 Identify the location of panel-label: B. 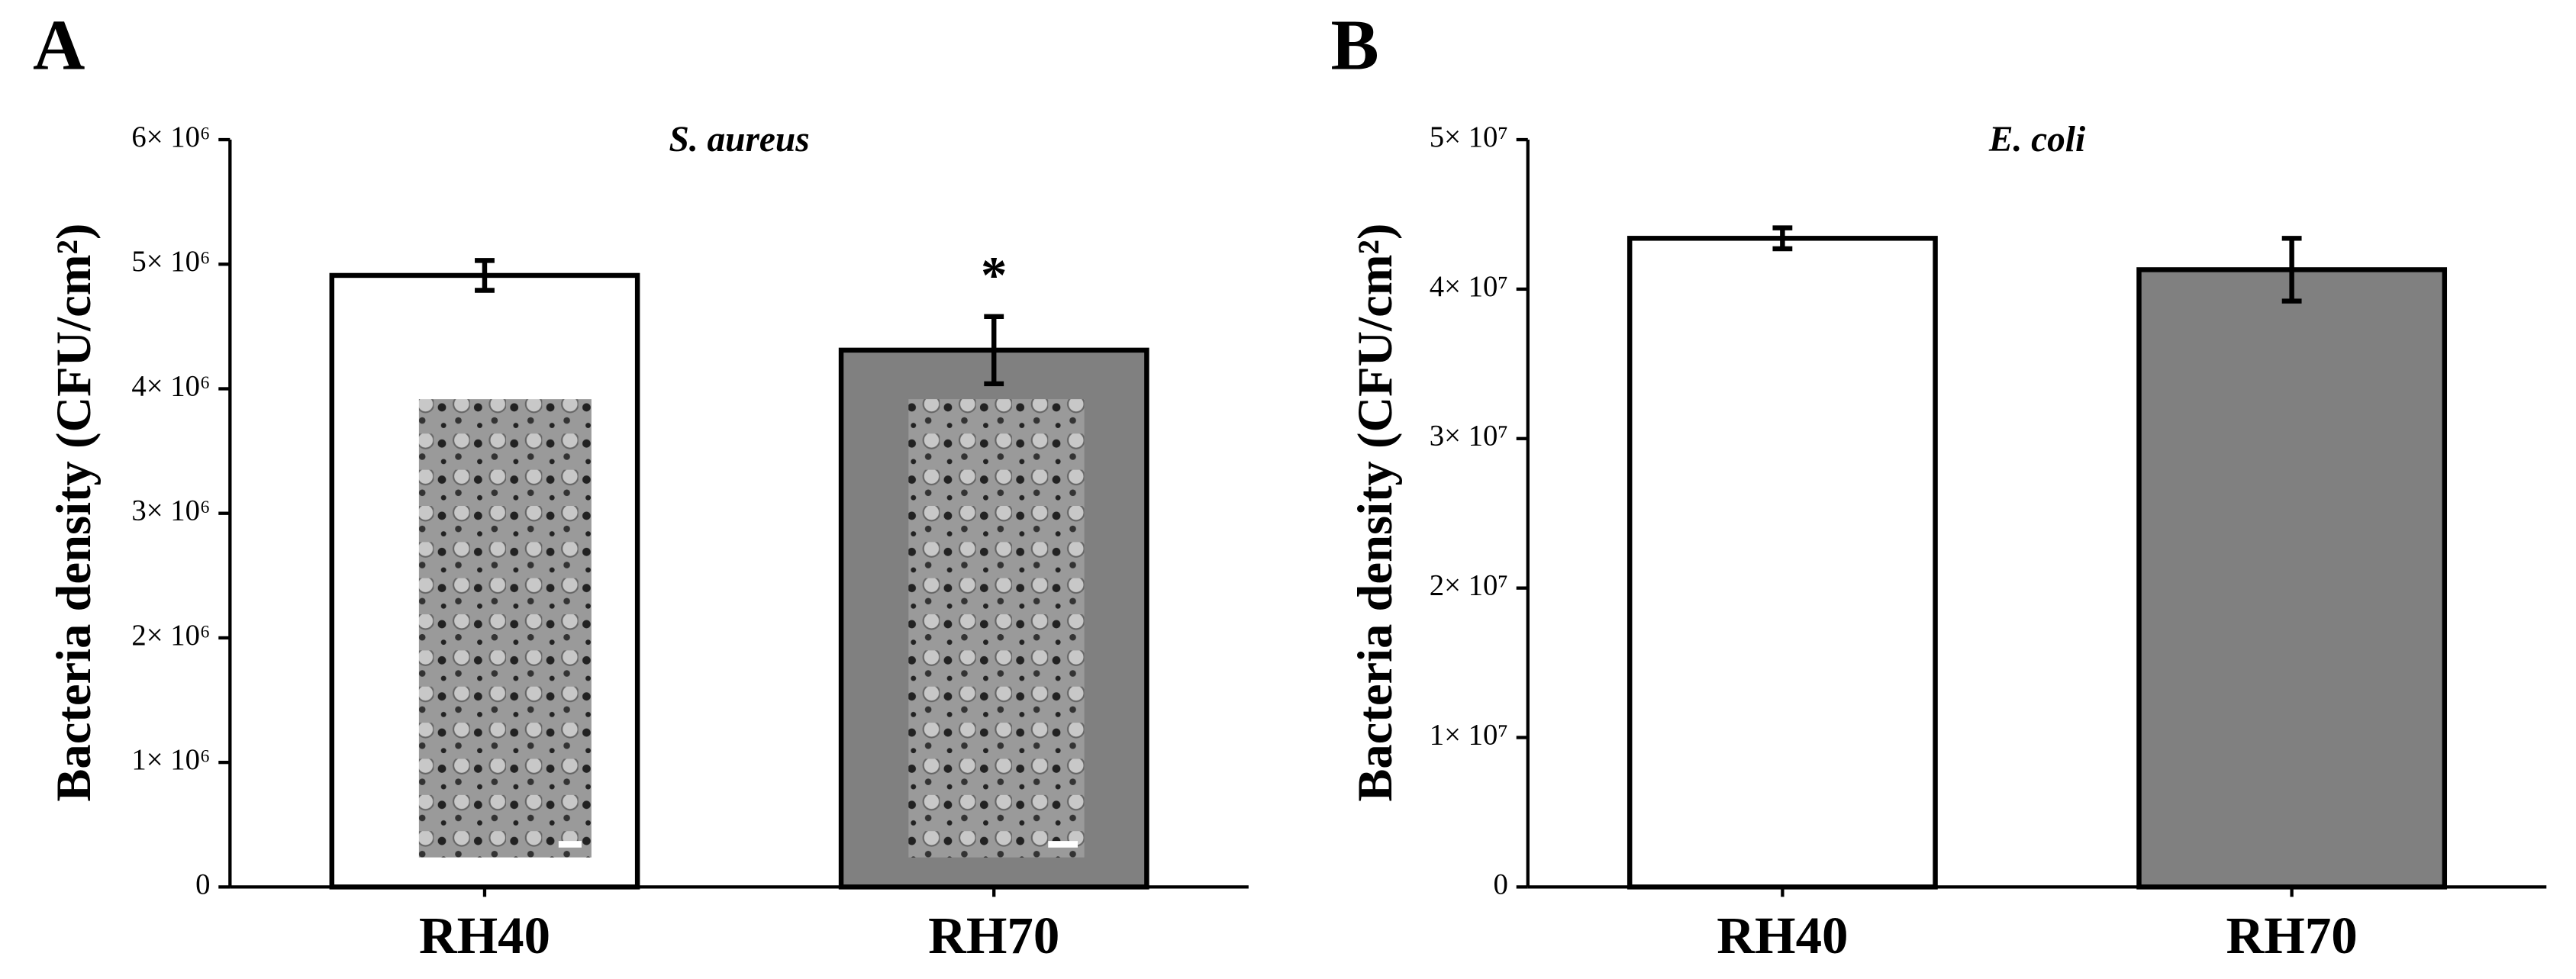
(1354, 45).